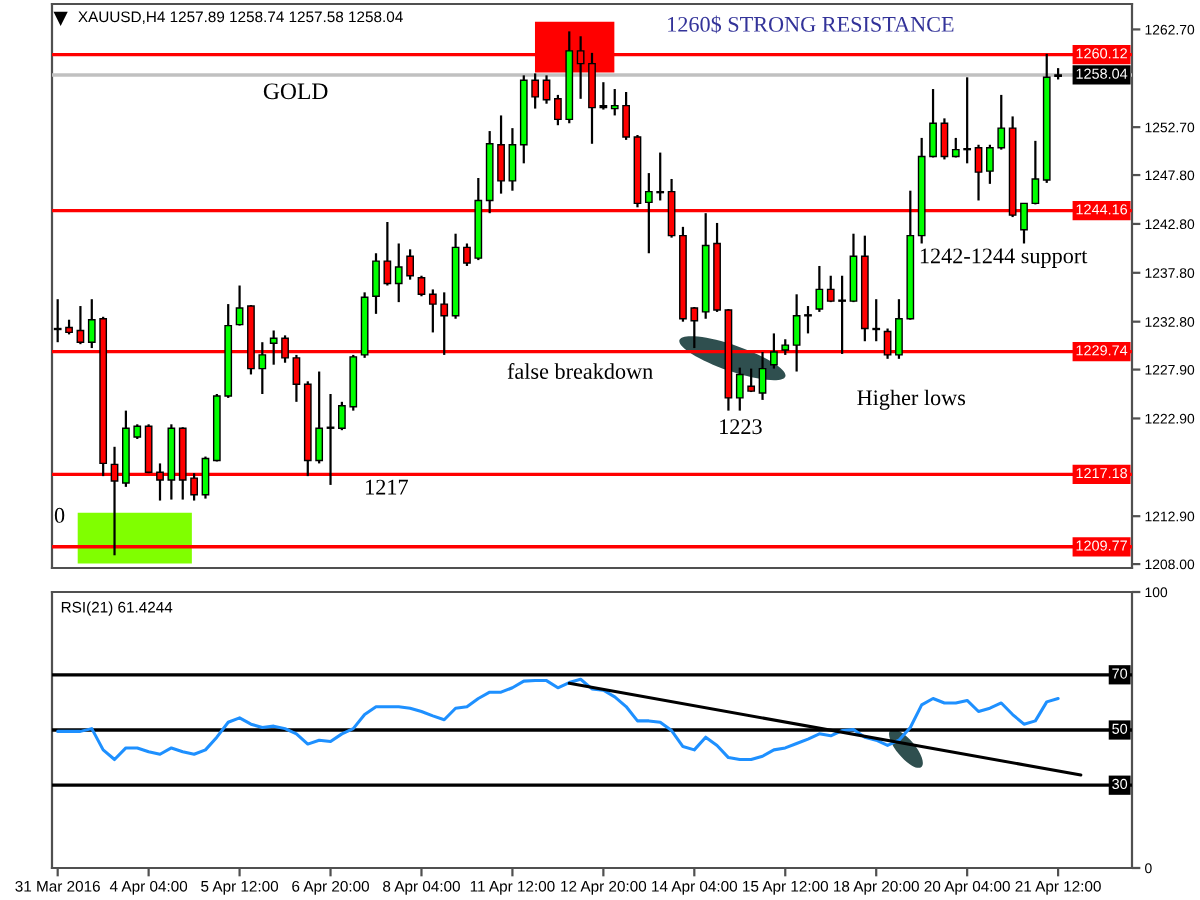  What do you see at coordinates (59, 515) in the screenshot?
I see `annotation: 0` at bounding box center [59, 515].